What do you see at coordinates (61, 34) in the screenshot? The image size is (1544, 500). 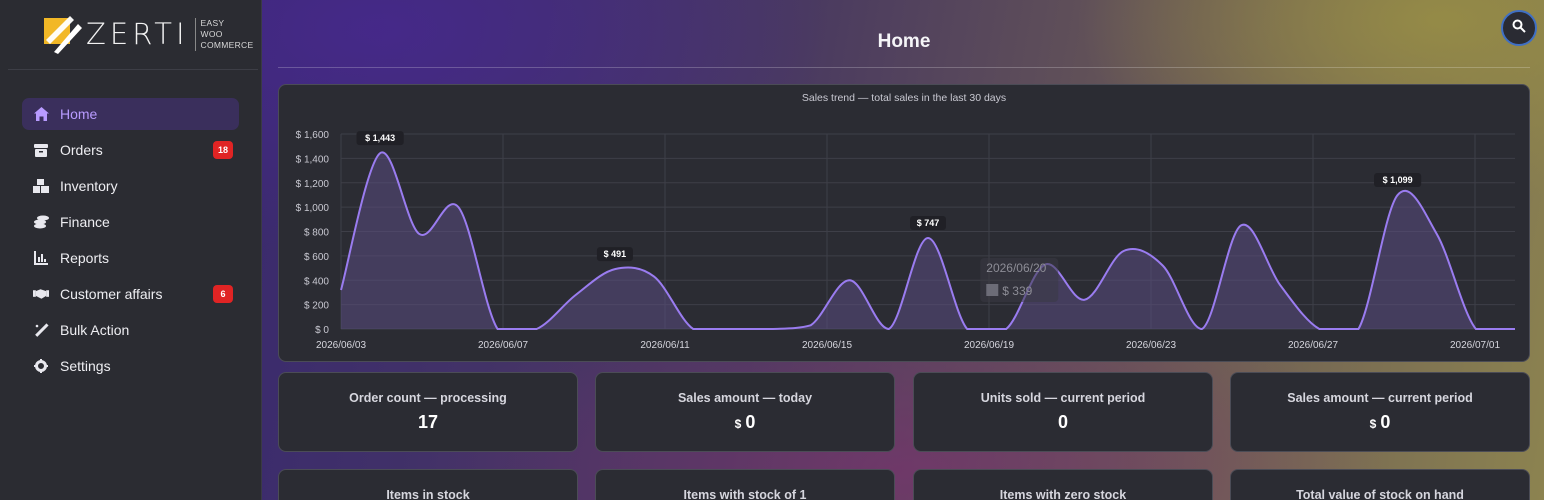 I see `logo-mark-icon` at bounding box center [61, 34].